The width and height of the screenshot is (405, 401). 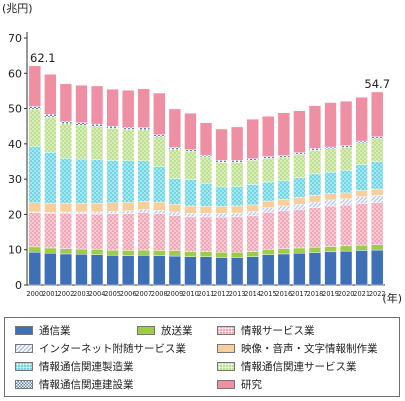 I want to click on legend-label: 情報通信関連建設業, so click(x=86, y=384).